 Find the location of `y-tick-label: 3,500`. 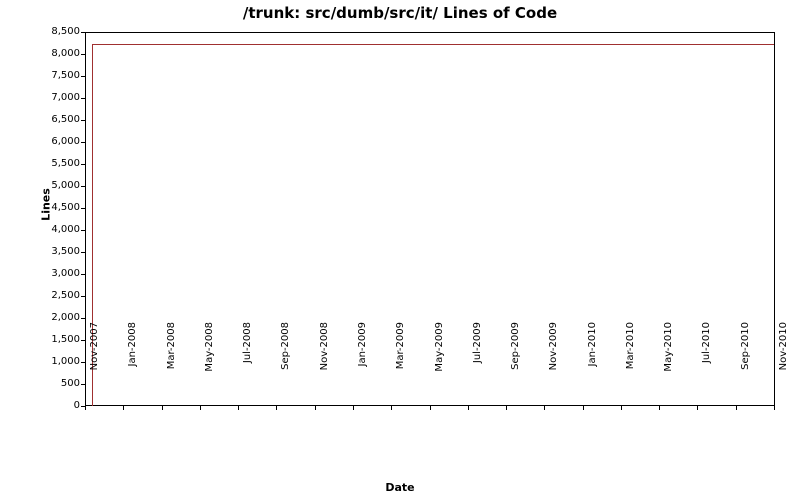

y-tick-label: 3,500 is located at coordinates (65, 251).